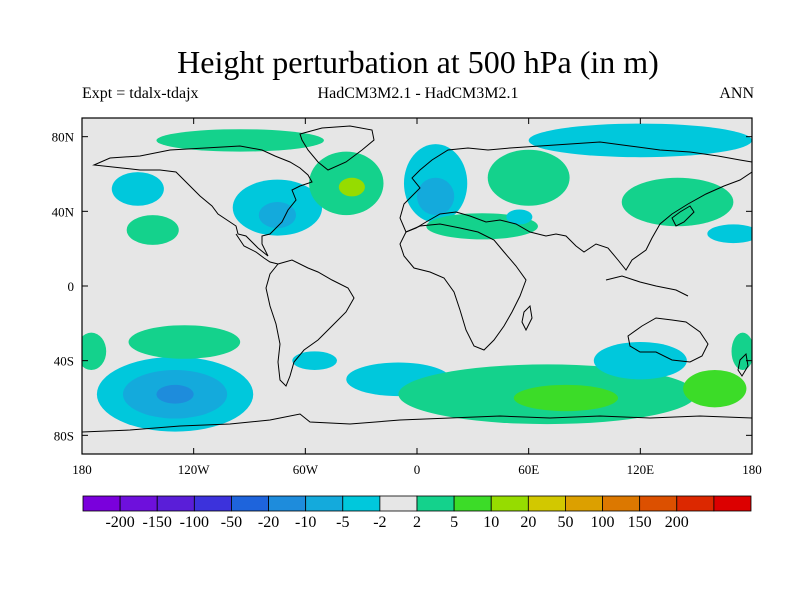 The image size is (800, 600). What do you see at coordinates (528, 469) in the screenshot?
I see `x-tick-label-4: 60E` at bounding box center [528, 469].